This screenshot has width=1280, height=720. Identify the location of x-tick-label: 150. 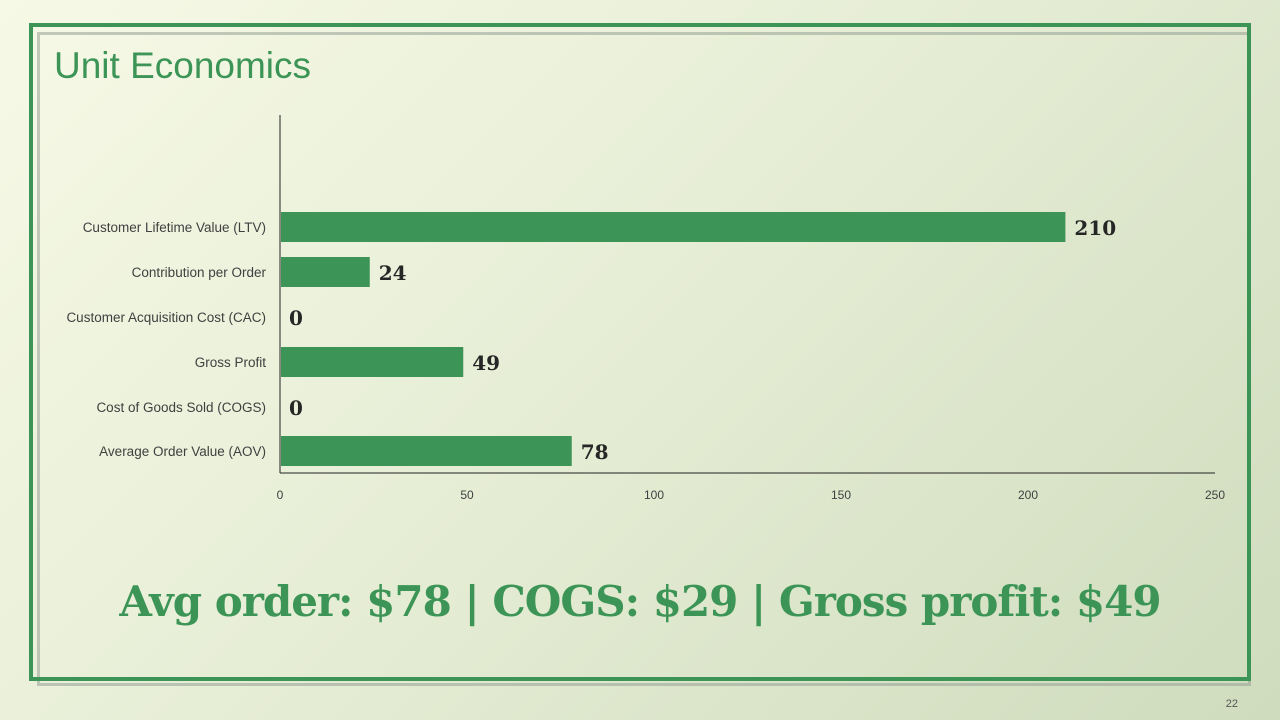
(841, 495).